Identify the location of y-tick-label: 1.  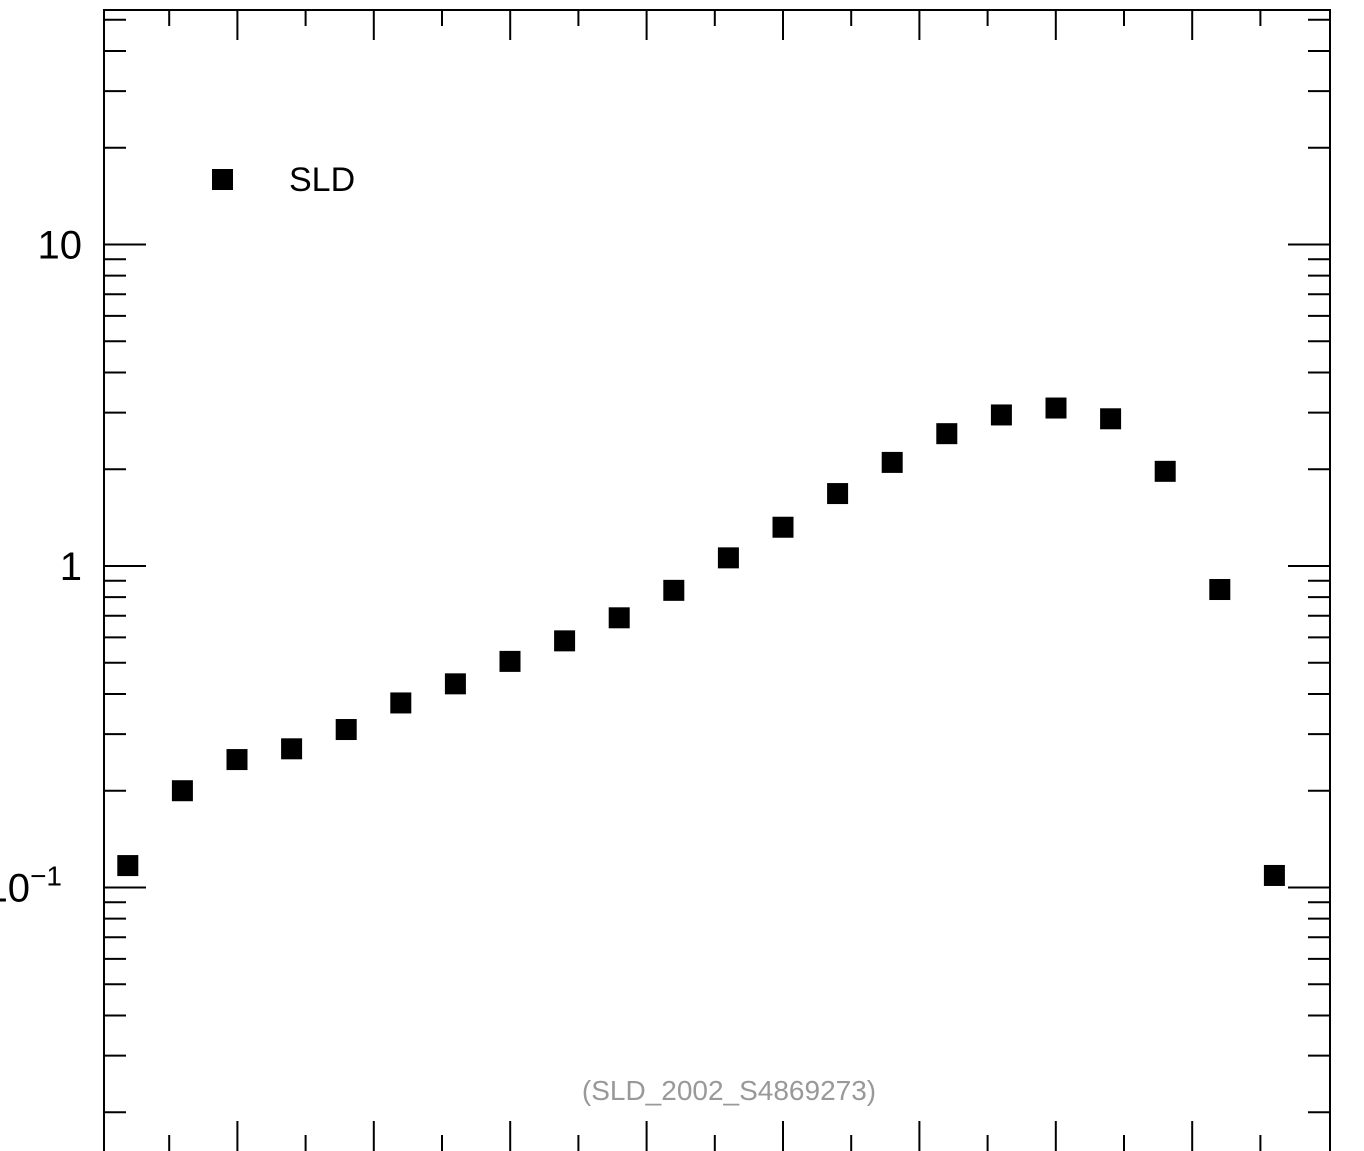
(71, 567).